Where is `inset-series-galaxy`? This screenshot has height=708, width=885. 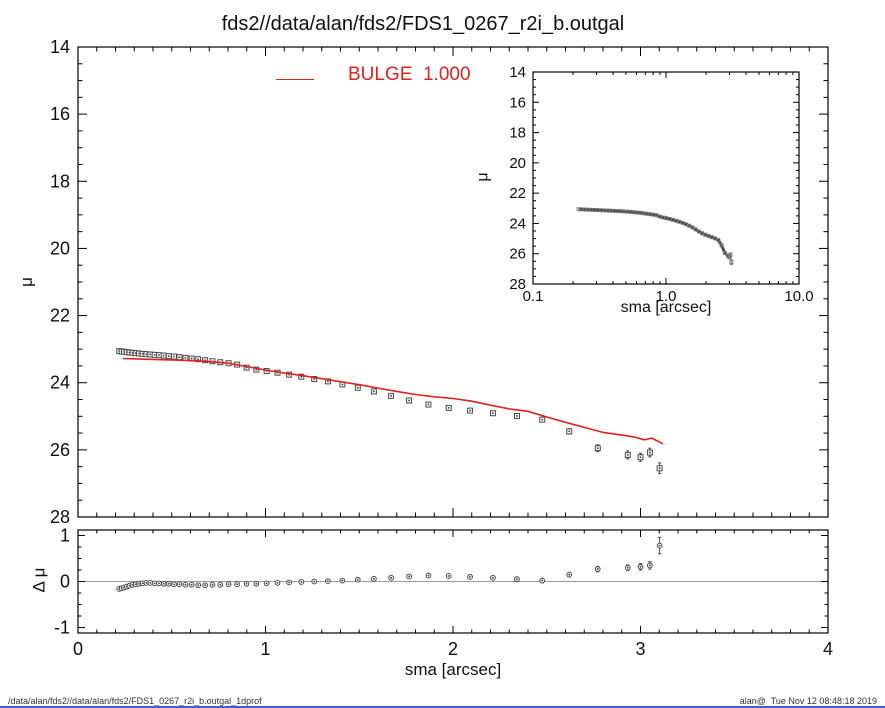 inset-series-galaxy is located at coordinates (655, 236).